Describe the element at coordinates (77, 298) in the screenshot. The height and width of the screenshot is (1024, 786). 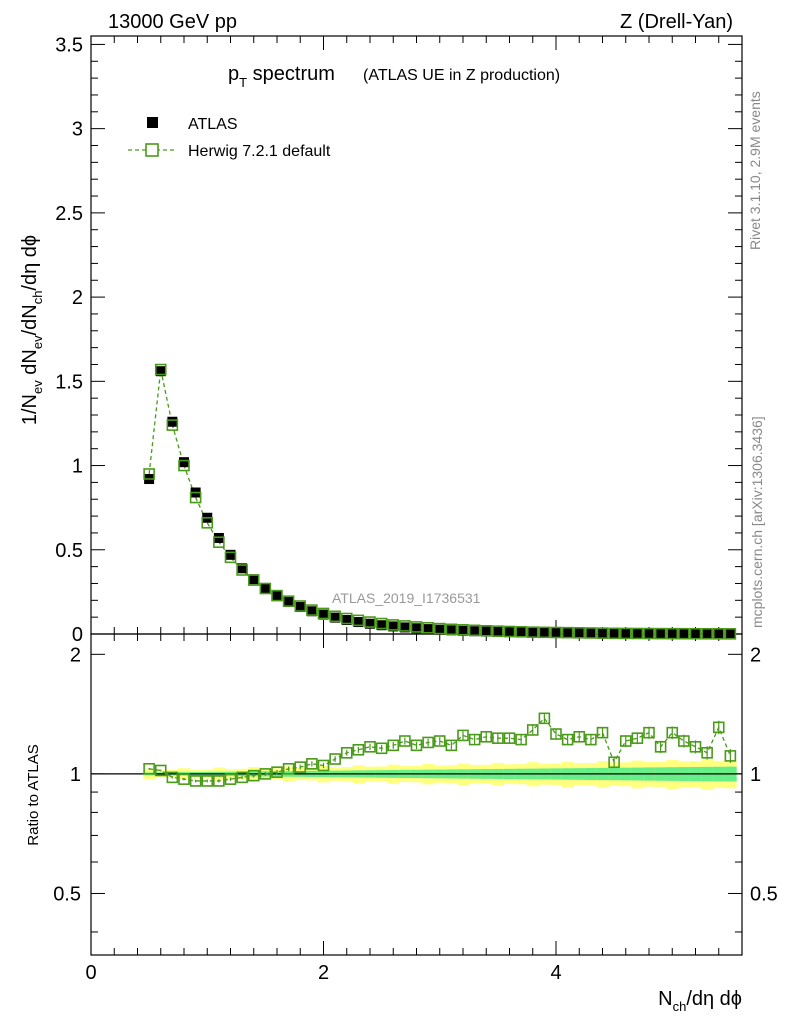
I see `y-tick-label-main: 2` at that location.